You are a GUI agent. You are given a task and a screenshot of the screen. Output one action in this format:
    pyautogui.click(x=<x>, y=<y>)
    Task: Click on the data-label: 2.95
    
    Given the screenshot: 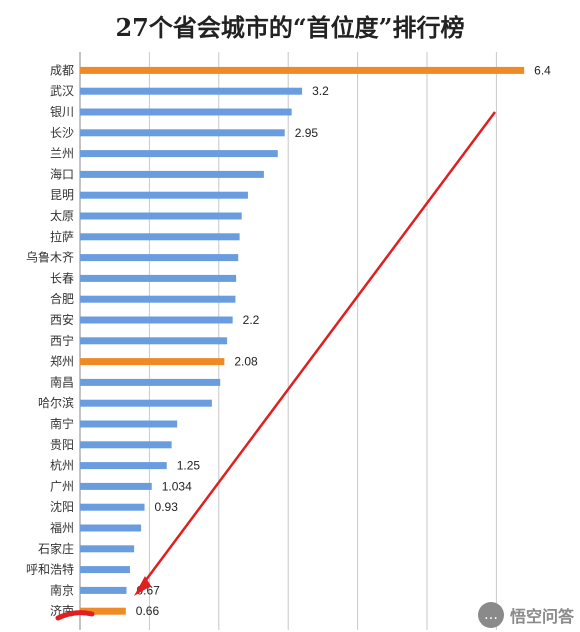 What is the action you would take?
    pyautogui.click(x=307, y=133)
    